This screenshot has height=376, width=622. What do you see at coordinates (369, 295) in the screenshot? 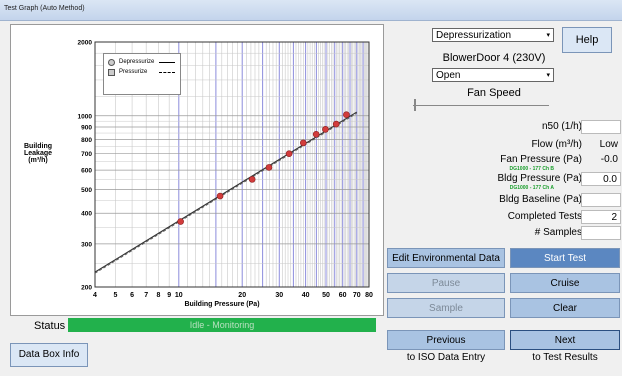
I see `x-tick-label: 80` at bounding box center [369, 295].